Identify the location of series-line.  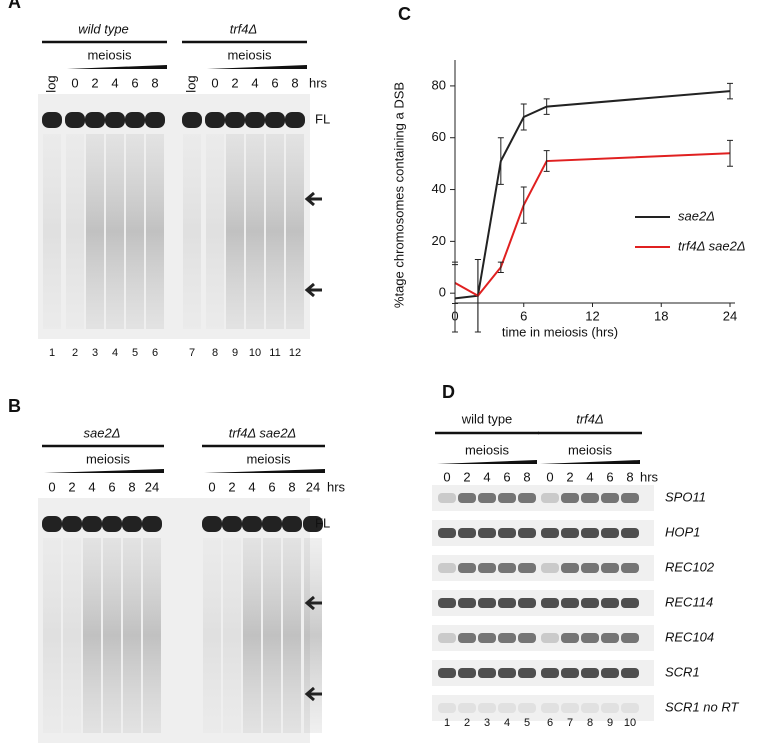
(592, 225).